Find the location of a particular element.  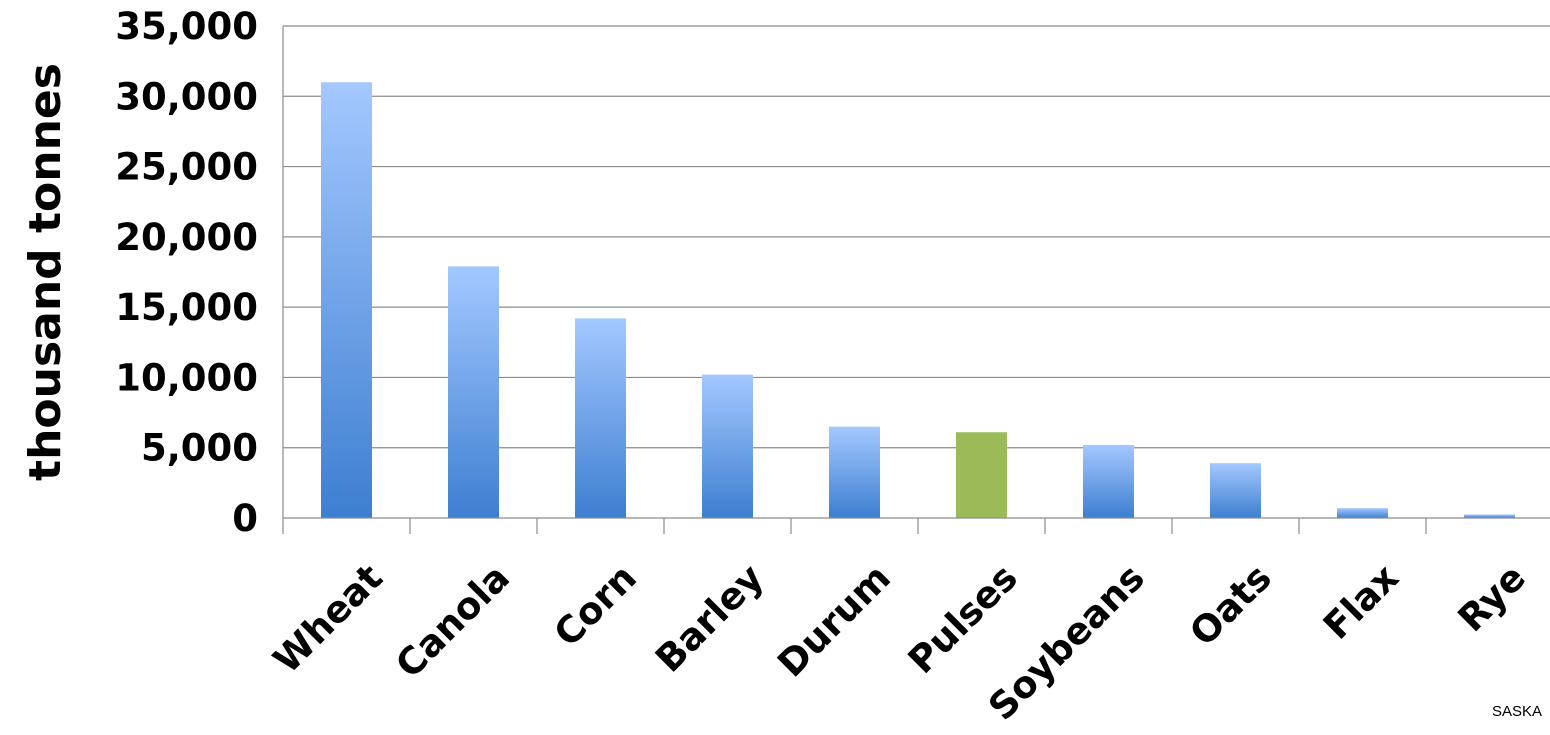

y-tick-label: 35,000 is located at coordinates (186, 26).